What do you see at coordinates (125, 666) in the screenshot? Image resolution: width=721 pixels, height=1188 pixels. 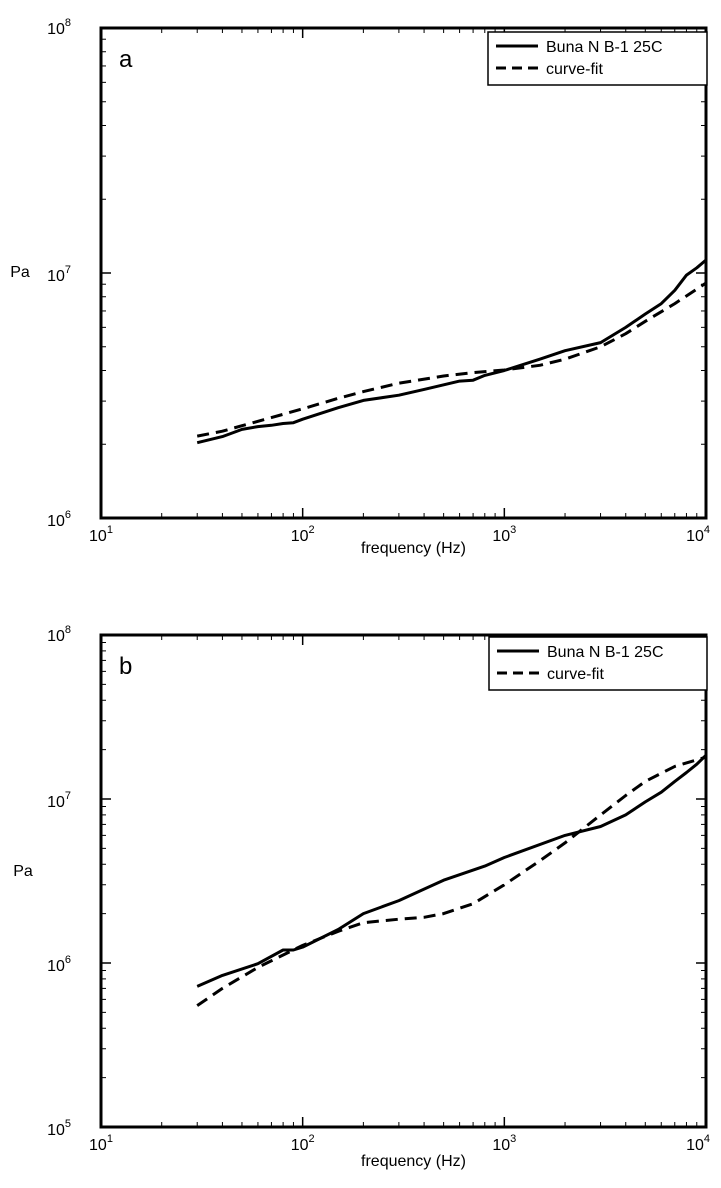 I see `panel-letter: b` at bounding box center [125, 666].